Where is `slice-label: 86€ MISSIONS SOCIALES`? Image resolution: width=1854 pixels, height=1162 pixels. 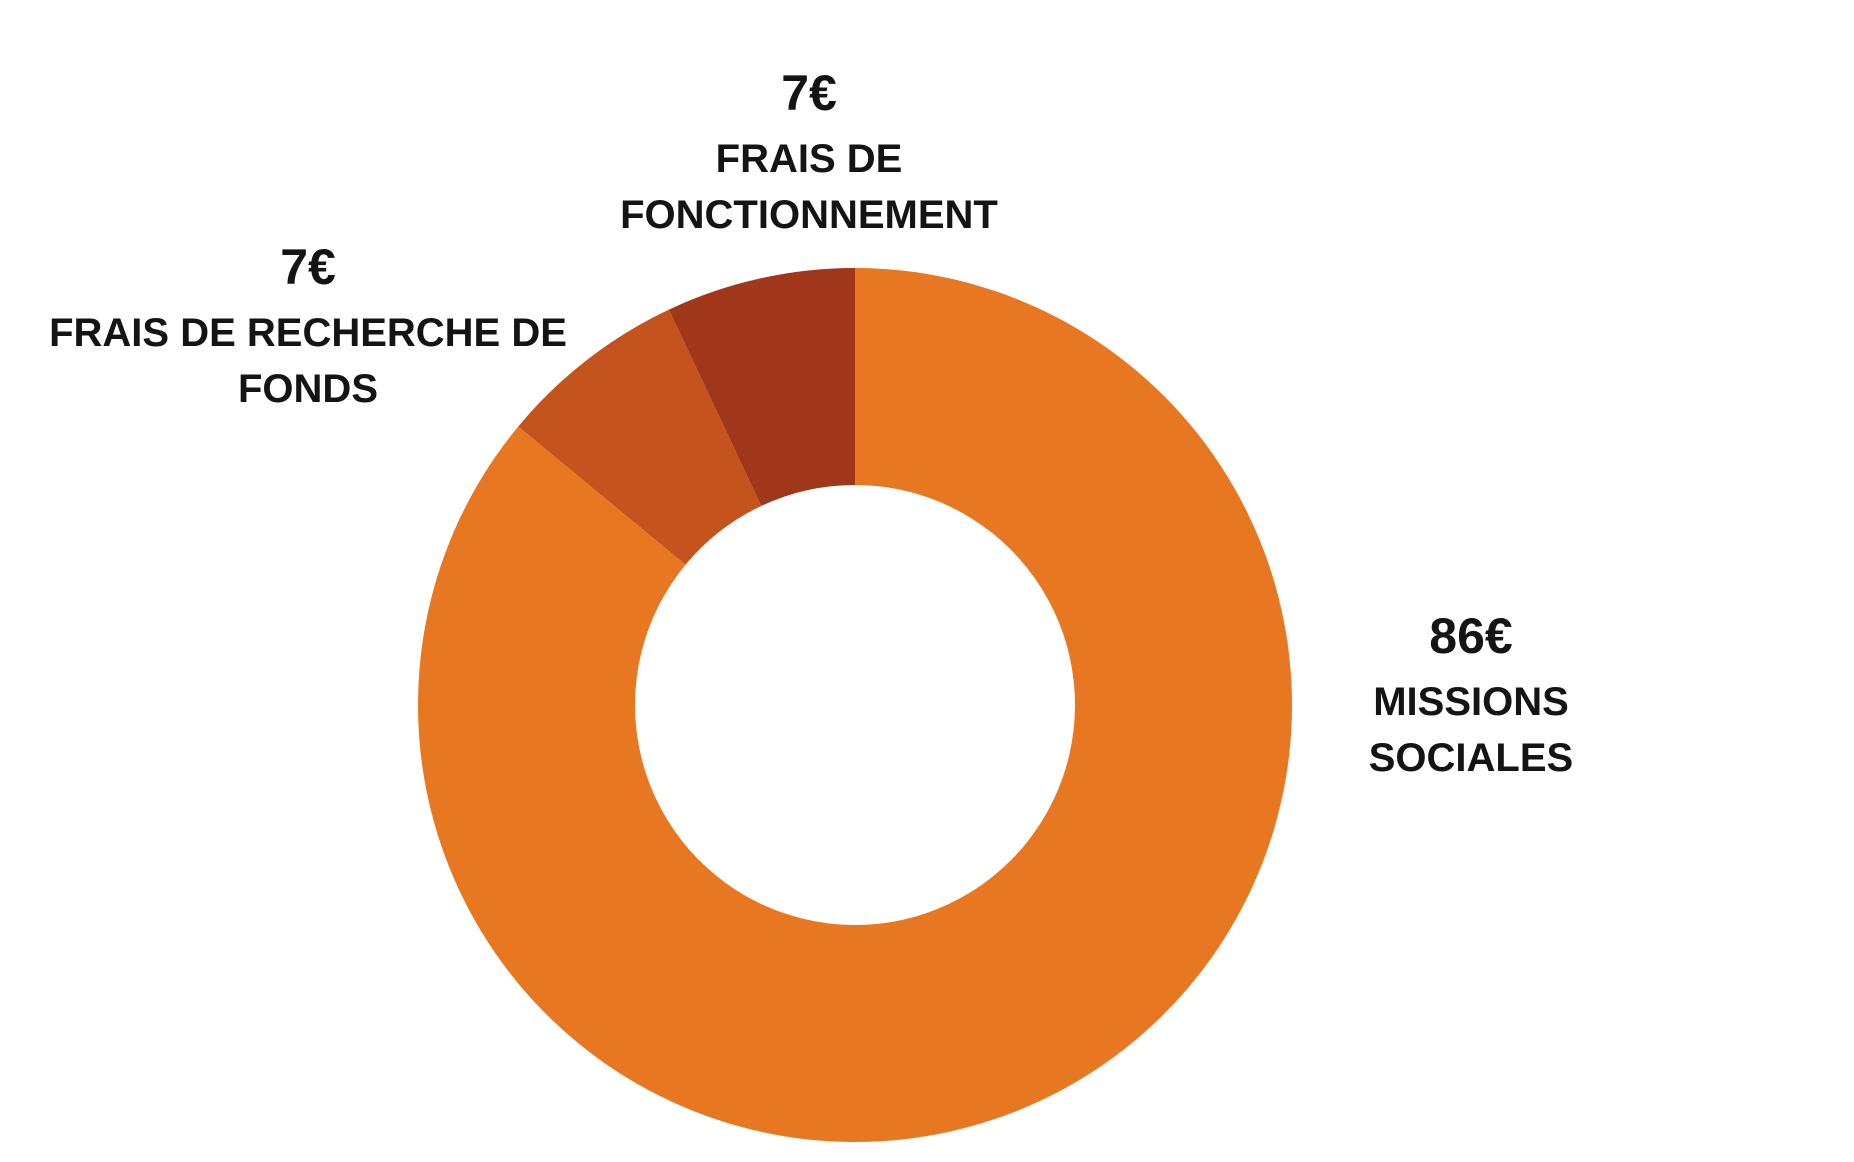 slice-label: 86€ MISSIONS SOCIALES is located at coordinates (1471, 696).